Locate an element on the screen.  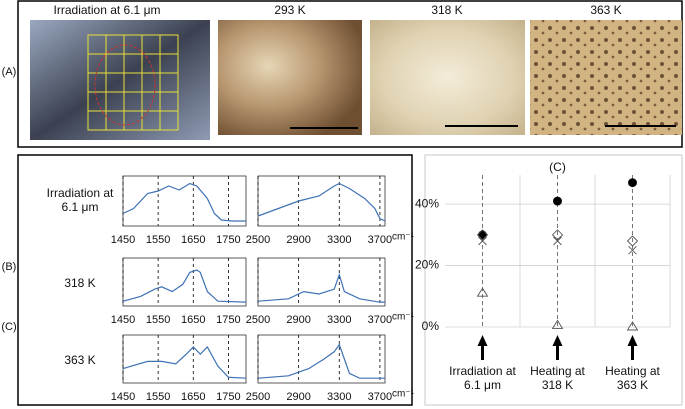
category-label: Irradiation at 6.1 μm is located at coordinates (482, 378).